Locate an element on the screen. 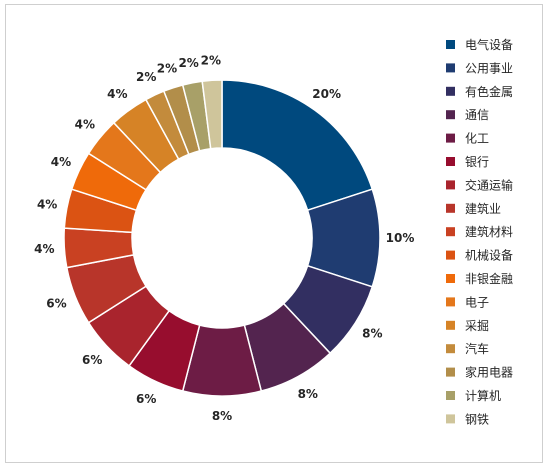  data-label-2: 10% is located at coordinates (400, 238).